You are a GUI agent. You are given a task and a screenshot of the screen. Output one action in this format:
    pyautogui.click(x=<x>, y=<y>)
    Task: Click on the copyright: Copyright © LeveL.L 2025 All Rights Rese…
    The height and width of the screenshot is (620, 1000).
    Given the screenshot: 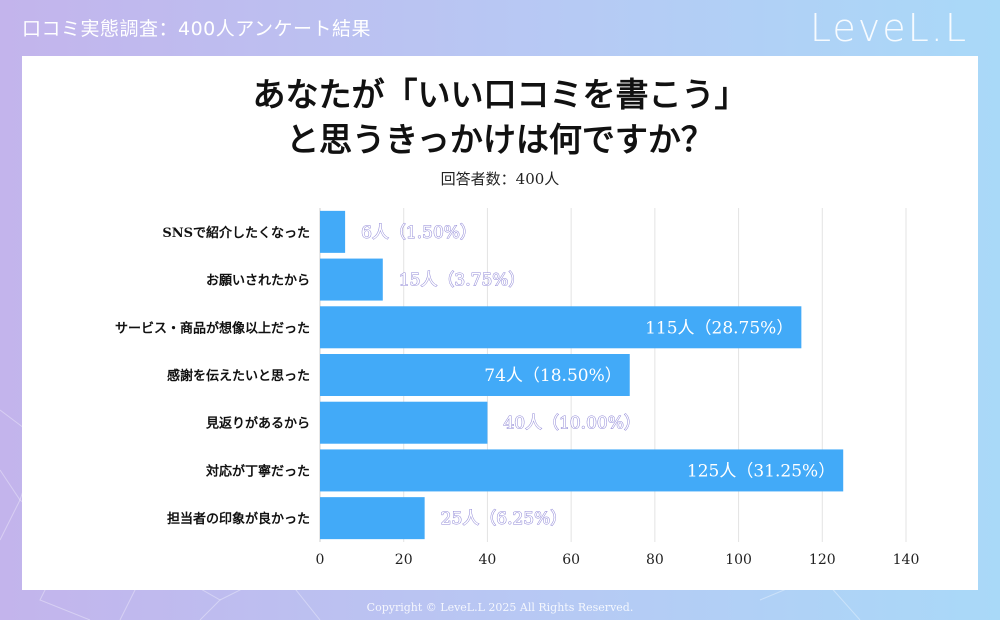 What is the action you would take?
    pyautogui.click(x=500, y=607)
    